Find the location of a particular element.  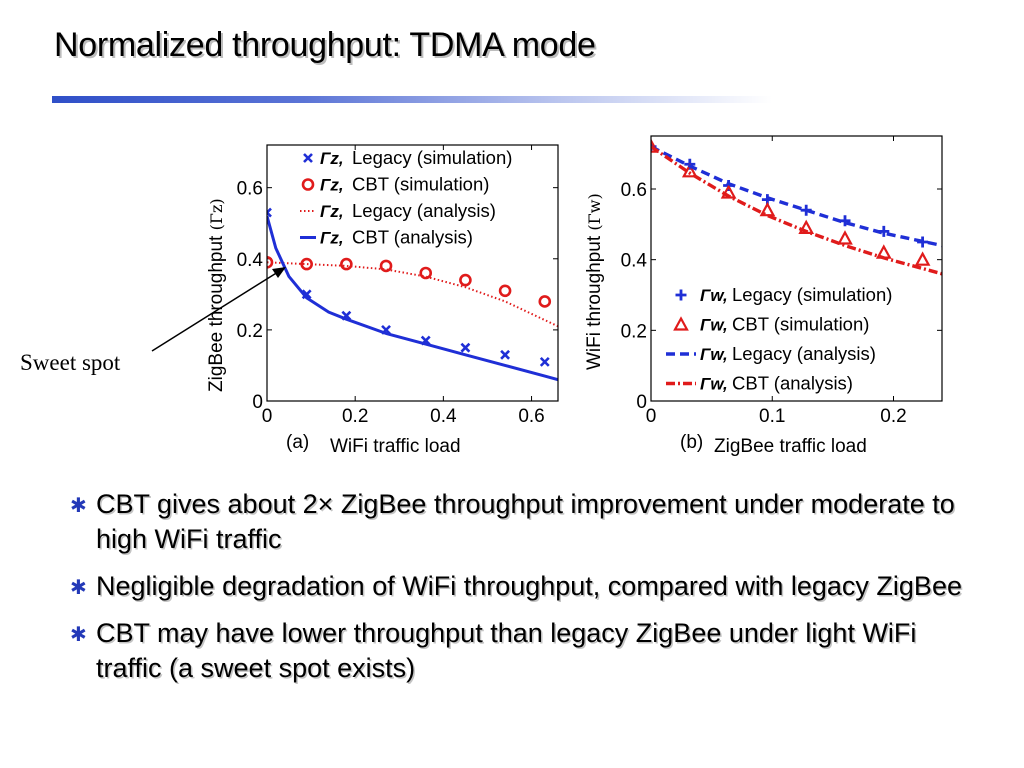

legend-entry: Γw, CBT (analysis) is located at coordinates (759, 383).